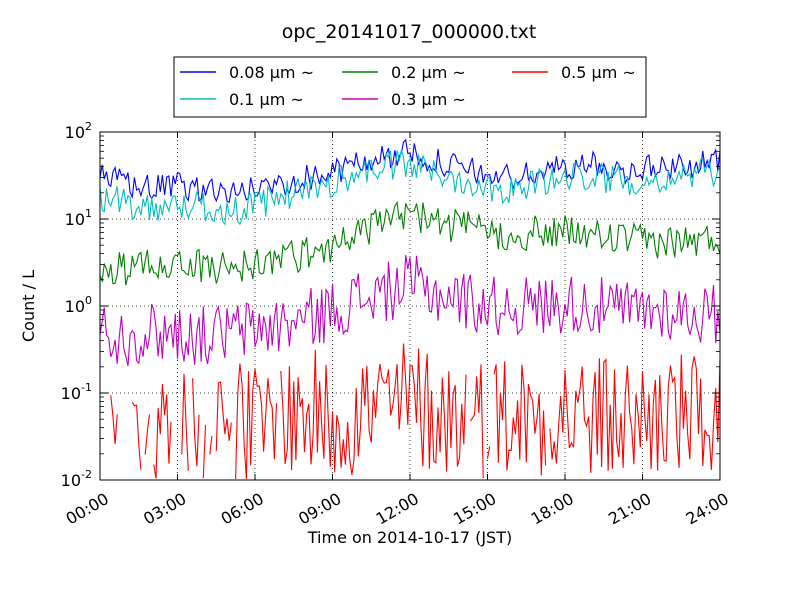  I want to click on x-tick-label: 24:00, so click(707, 509).